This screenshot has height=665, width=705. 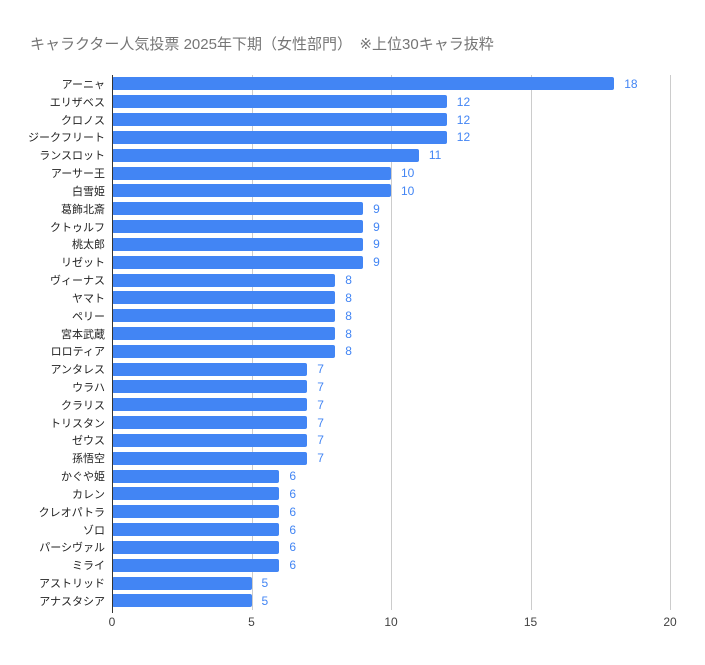 I want to click on category-label: アンタレス, so click(x=77, y=370).